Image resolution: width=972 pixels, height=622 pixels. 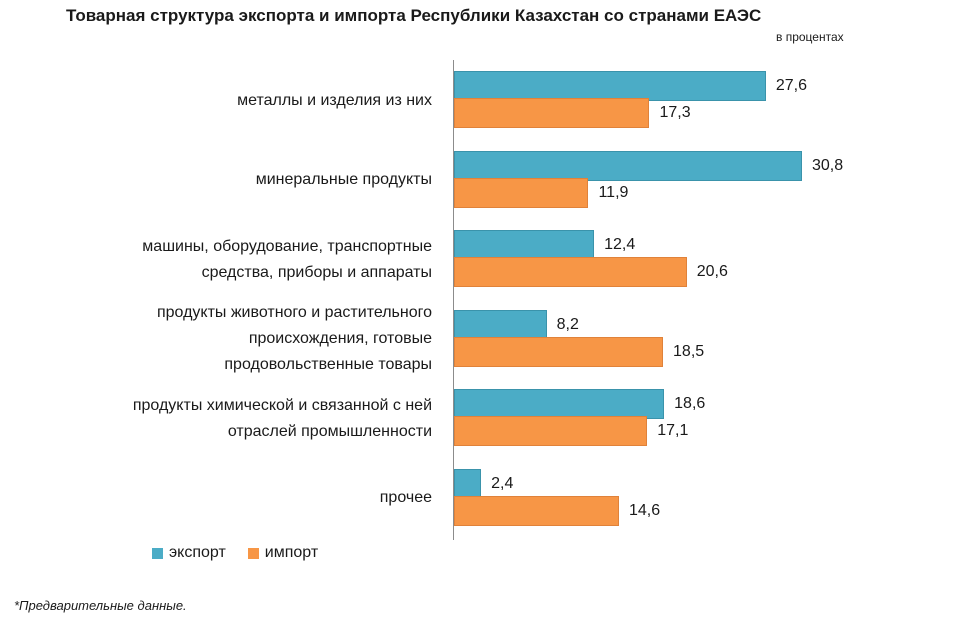 What do you see at coordinates (100, 605) in the screenshot?
I see `footnote: *Предварительные данные.` at bounding box center [100, 605].